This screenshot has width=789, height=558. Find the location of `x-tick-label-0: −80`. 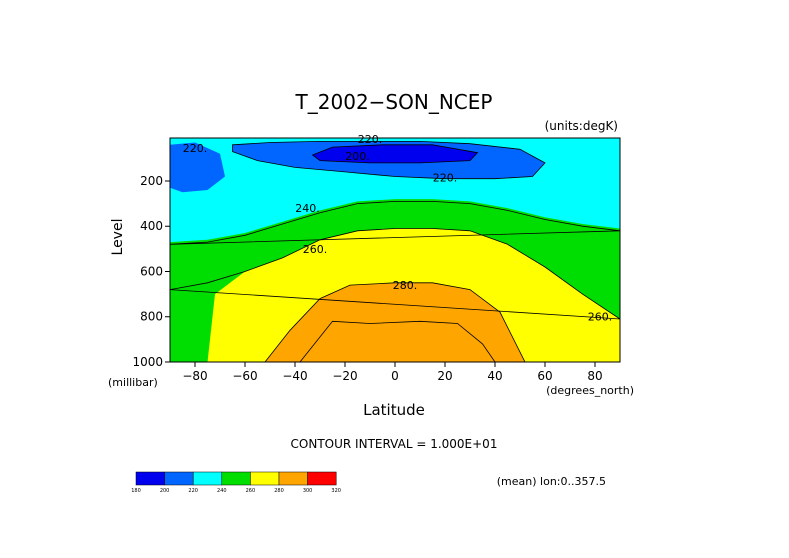

x-tick-label-0: −80 is located at coordinates (194, 376).